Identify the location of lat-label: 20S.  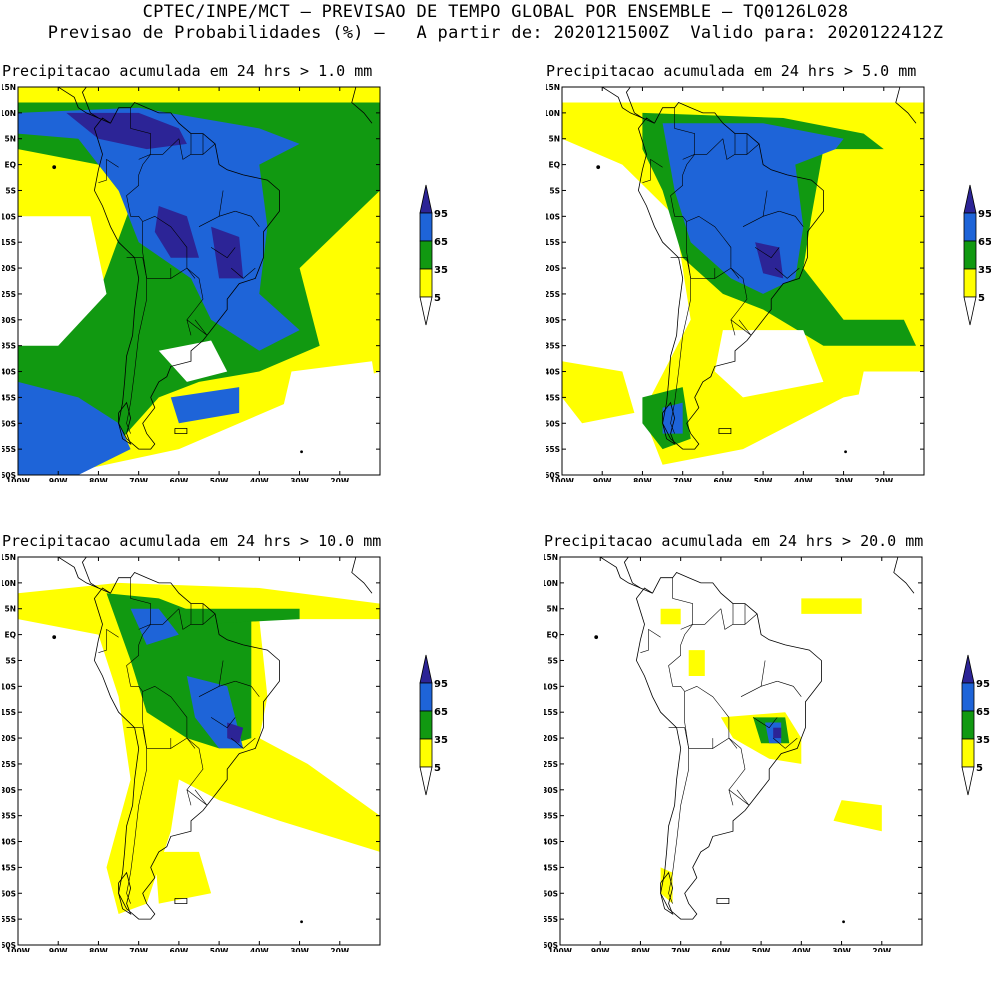
(551, 738).